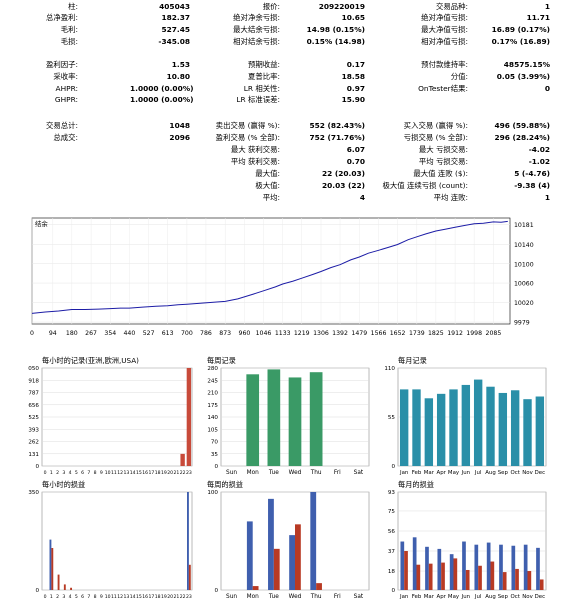  I want to click on x-tick-label: 10, so click(108, 473).